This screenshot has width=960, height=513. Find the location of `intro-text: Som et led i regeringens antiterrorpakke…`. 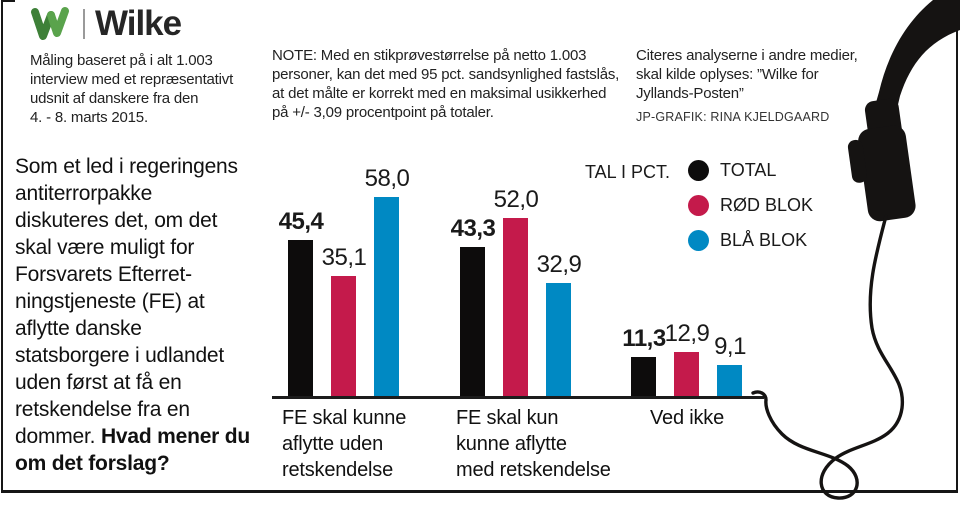

intro-text: Som et led i regeringens antiterrorpakke… is located at coordinates (126, 301).